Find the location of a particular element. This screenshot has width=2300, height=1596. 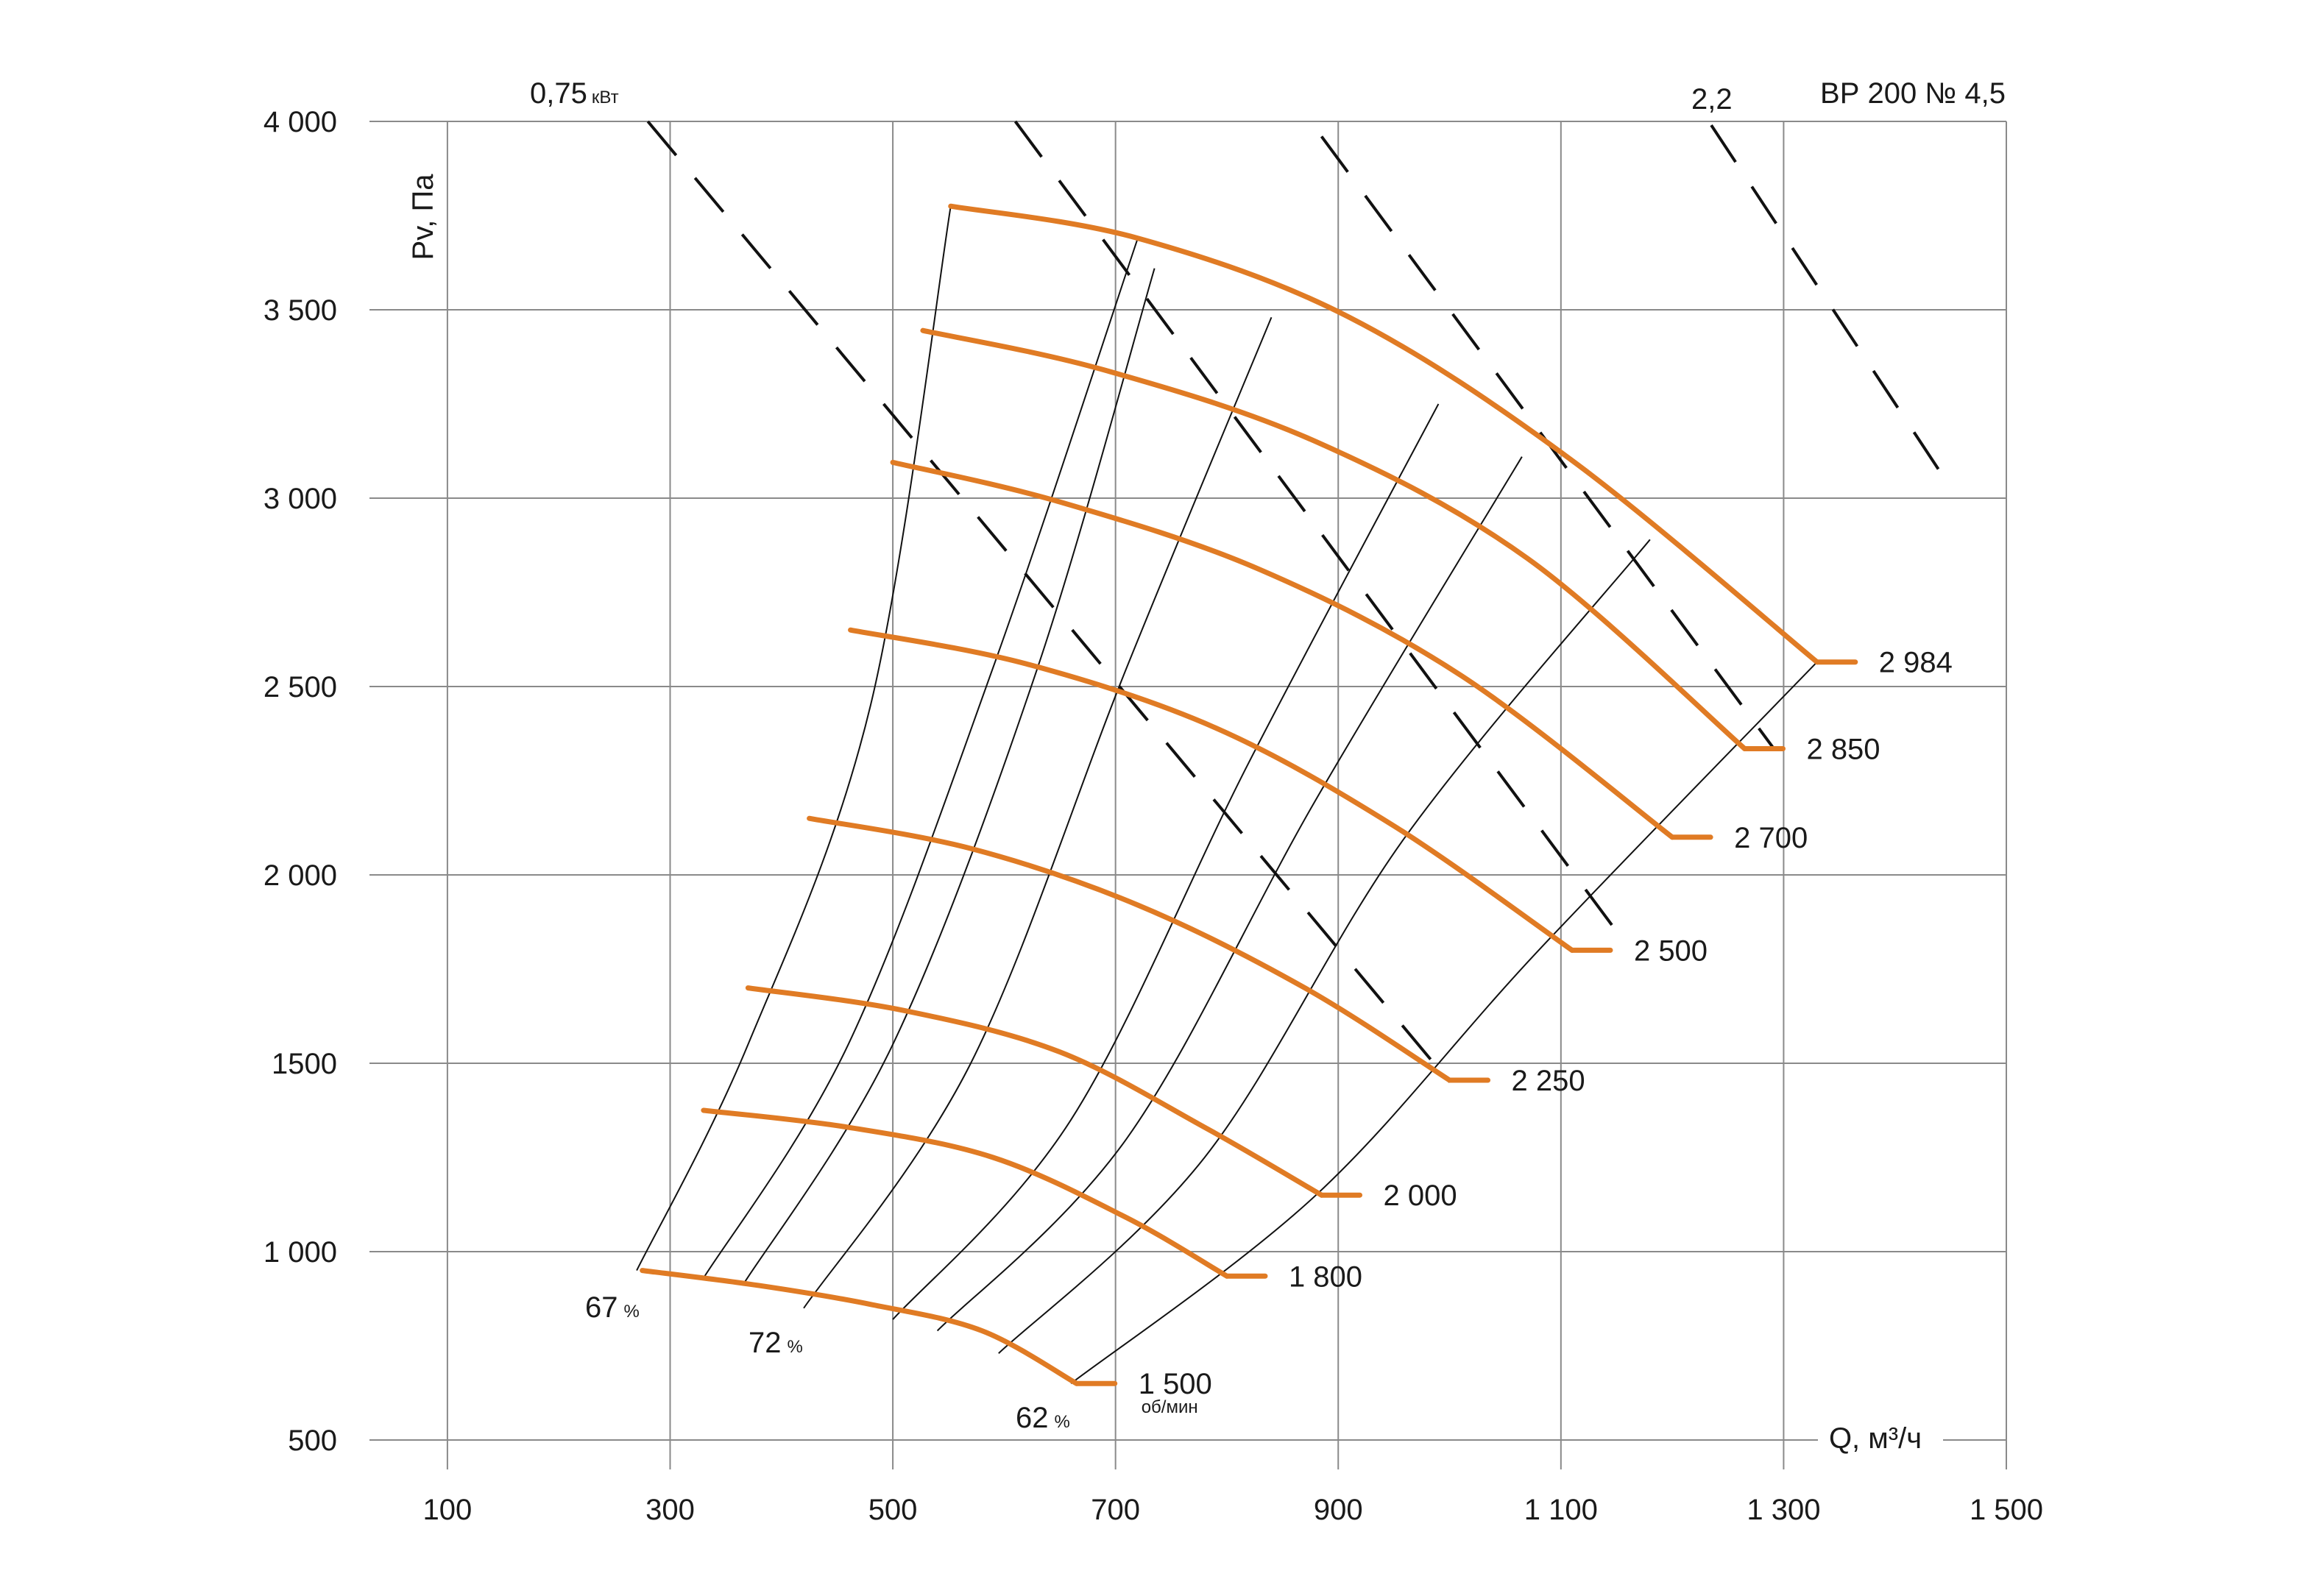

chart-title: ВР 200 № 4,5 is located at coordinates (1913, 93).